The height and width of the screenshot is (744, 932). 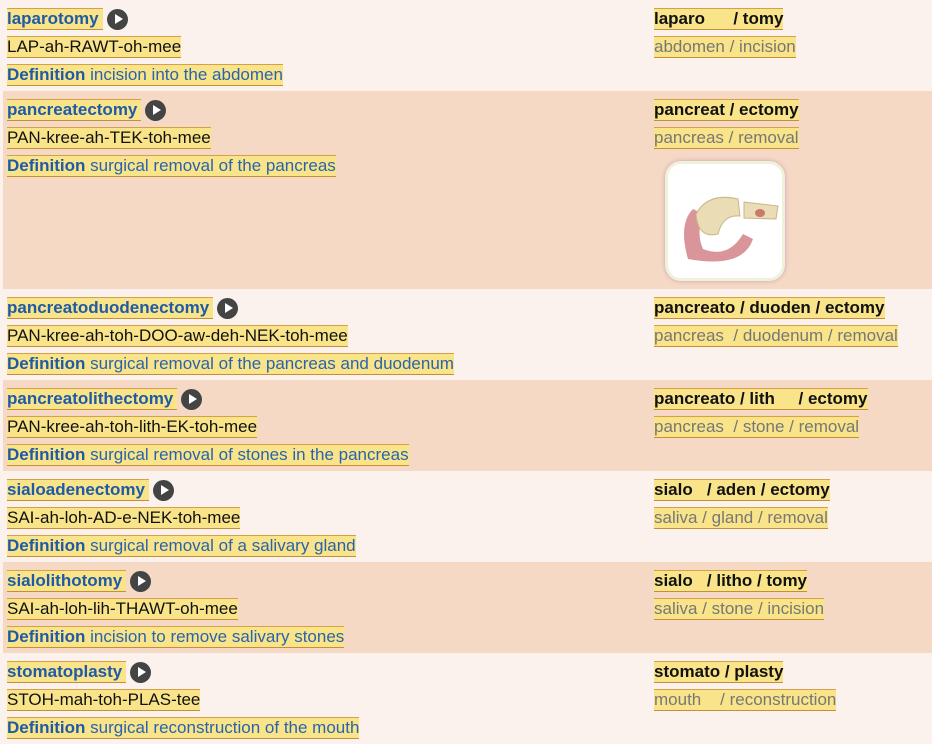 I want to click on word-parts-meaning: saliva / stone / incision, so click(x=739, y=609).